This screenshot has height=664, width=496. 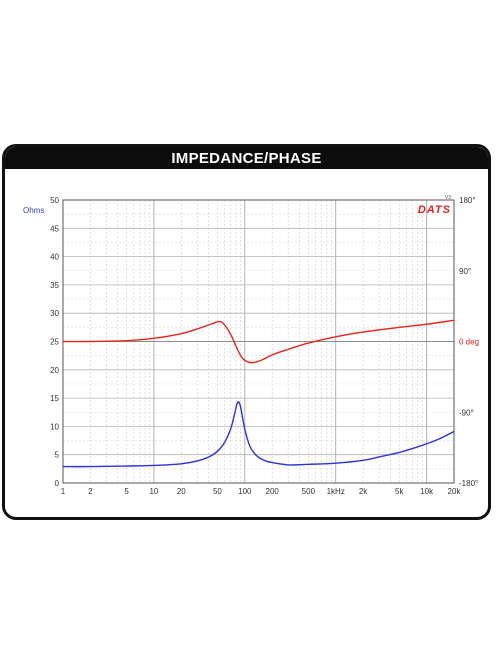 I want to click on y-tick-label: 25, so click(x=54, y=342).